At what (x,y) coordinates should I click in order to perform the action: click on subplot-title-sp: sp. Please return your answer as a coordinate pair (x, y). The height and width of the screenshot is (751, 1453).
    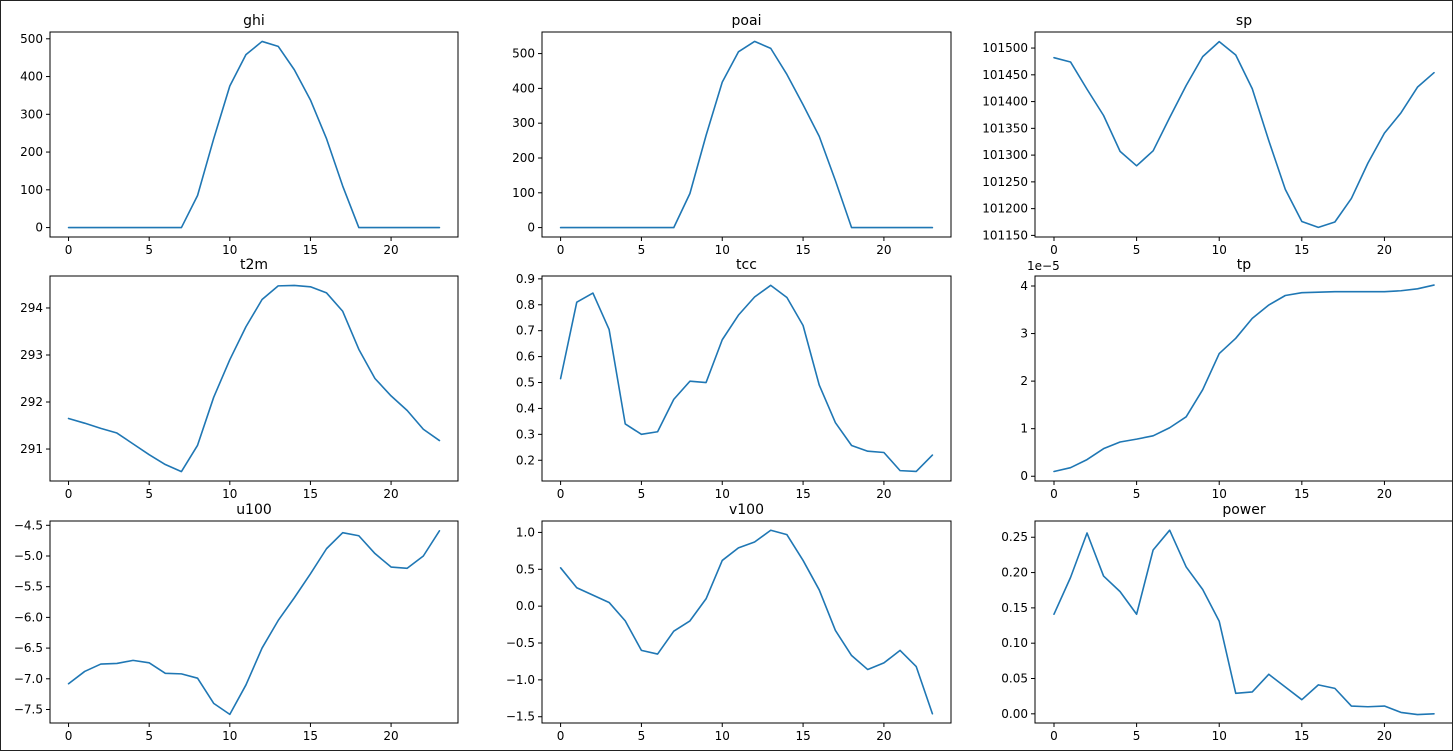
    Looking at the image, I should click on (1244, 21).